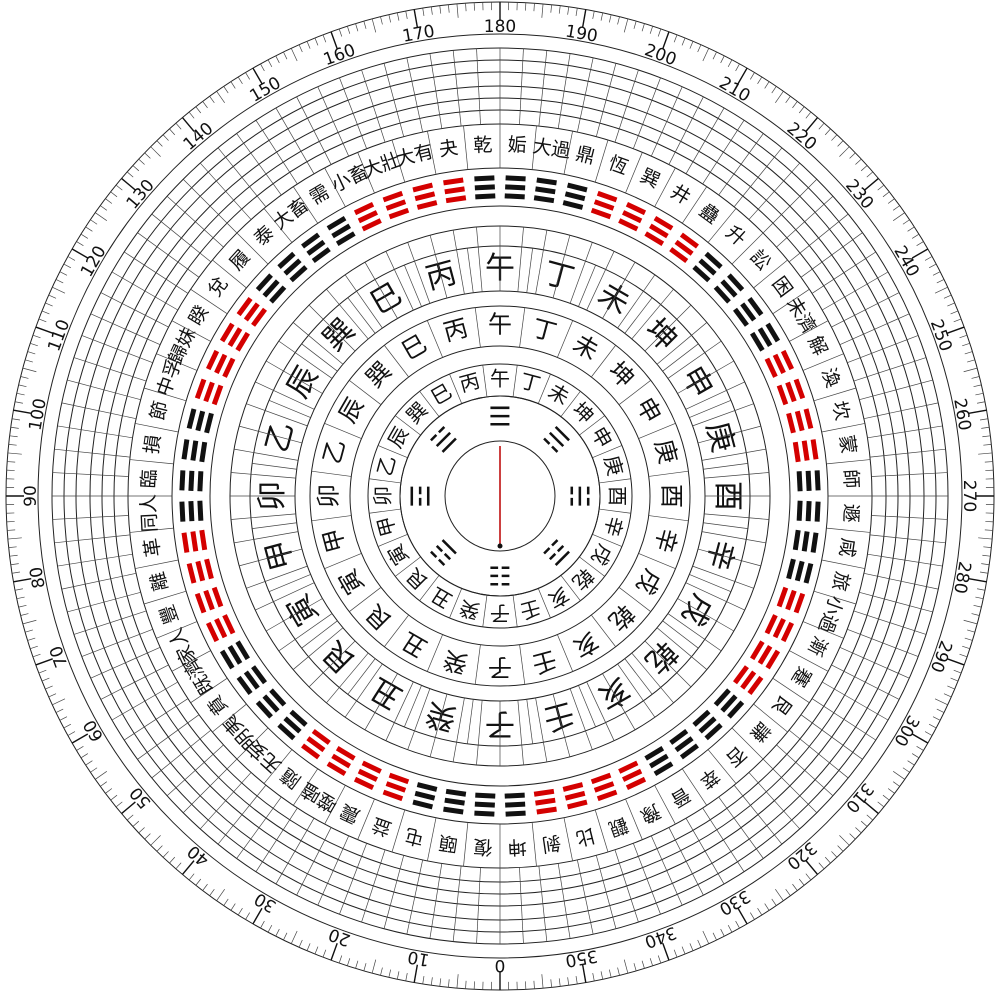  Describe the element at coordinates (500, 496) in the screenshot. I see `ring` at that location.